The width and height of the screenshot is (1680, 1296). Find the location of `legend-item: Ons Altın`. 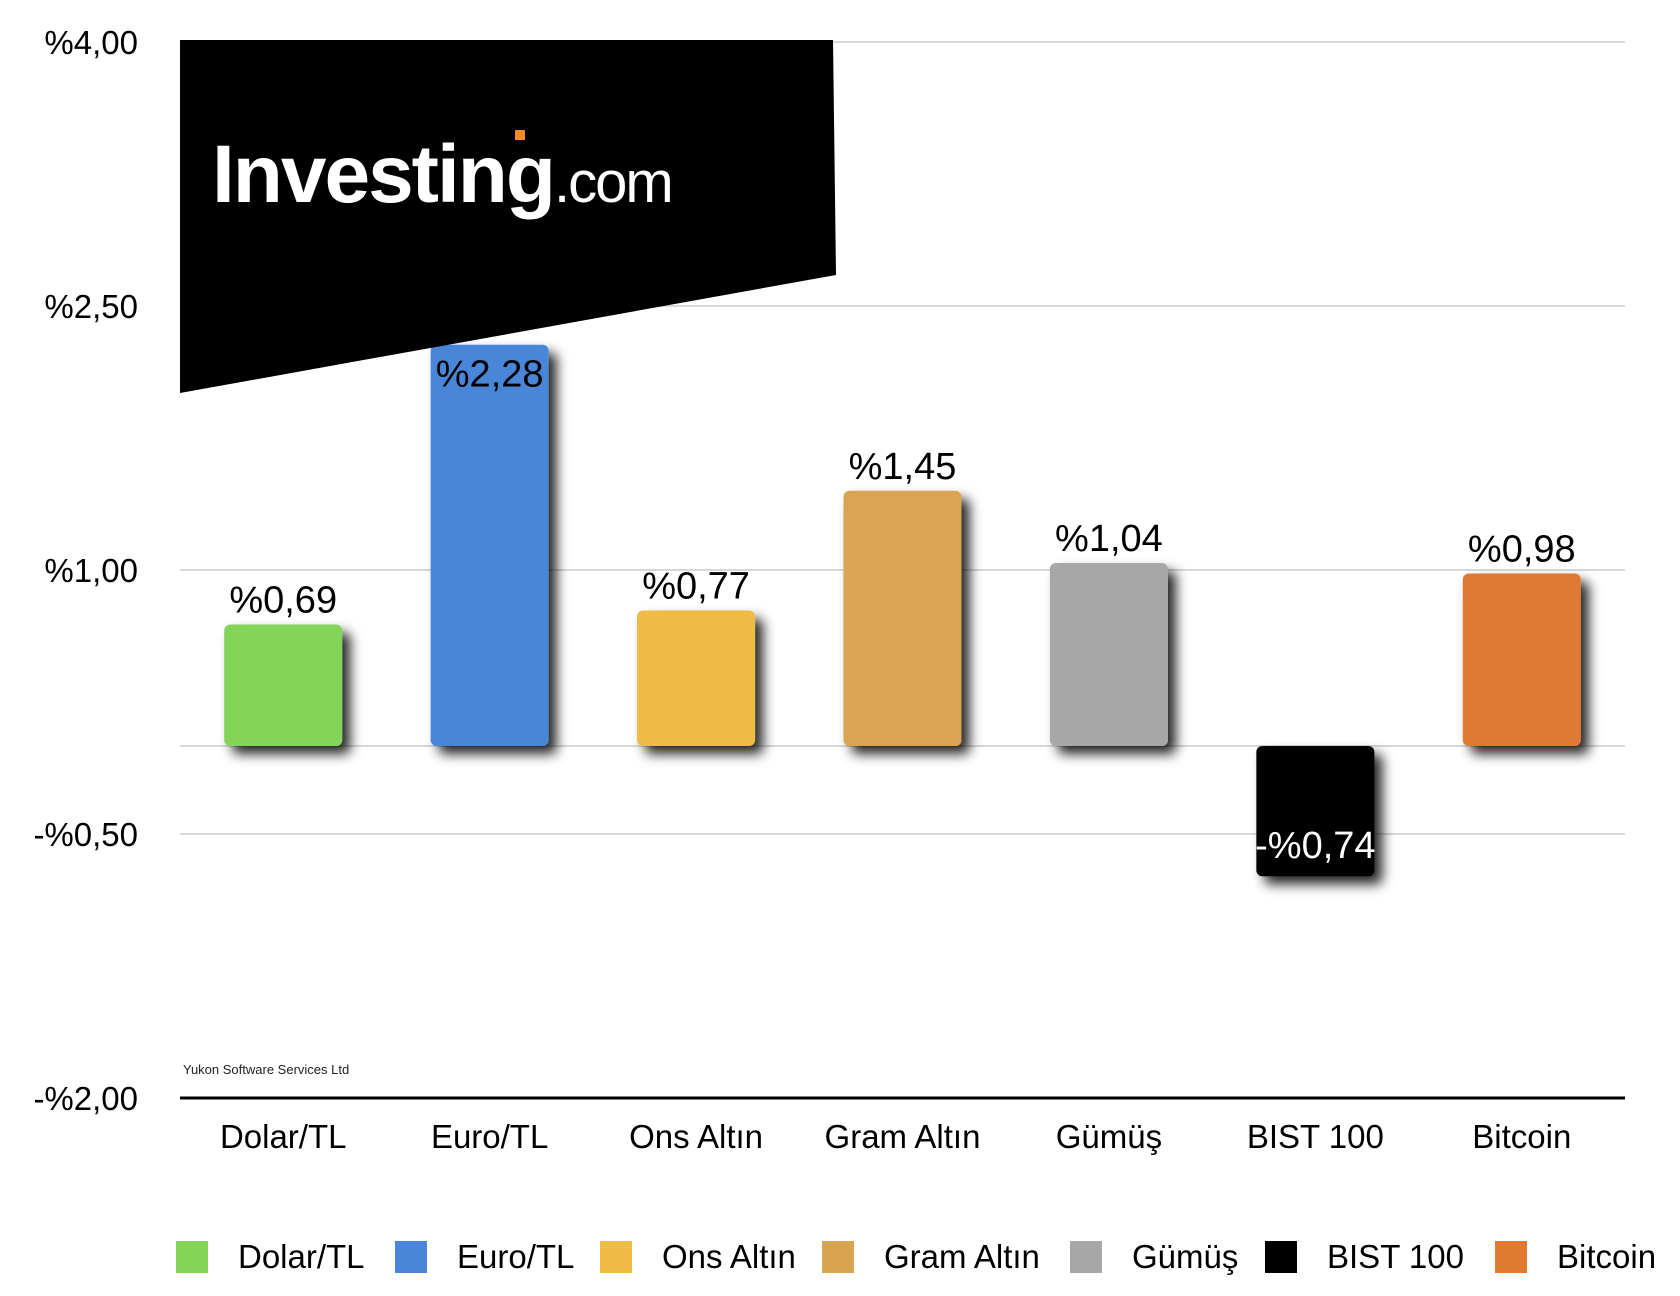

legend-item: Ons Altın is located at coordinates (698, 1257).